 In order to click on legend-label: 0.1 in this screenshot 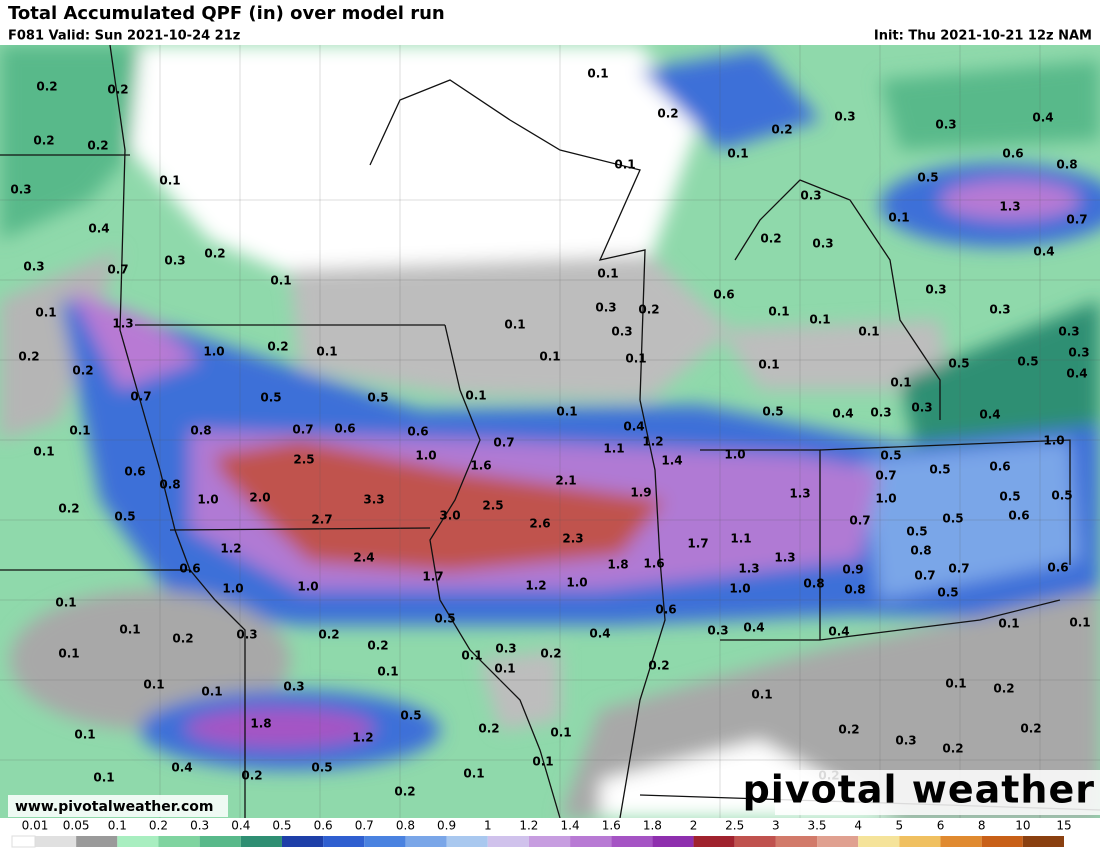, I will do `click(117, 826)`.